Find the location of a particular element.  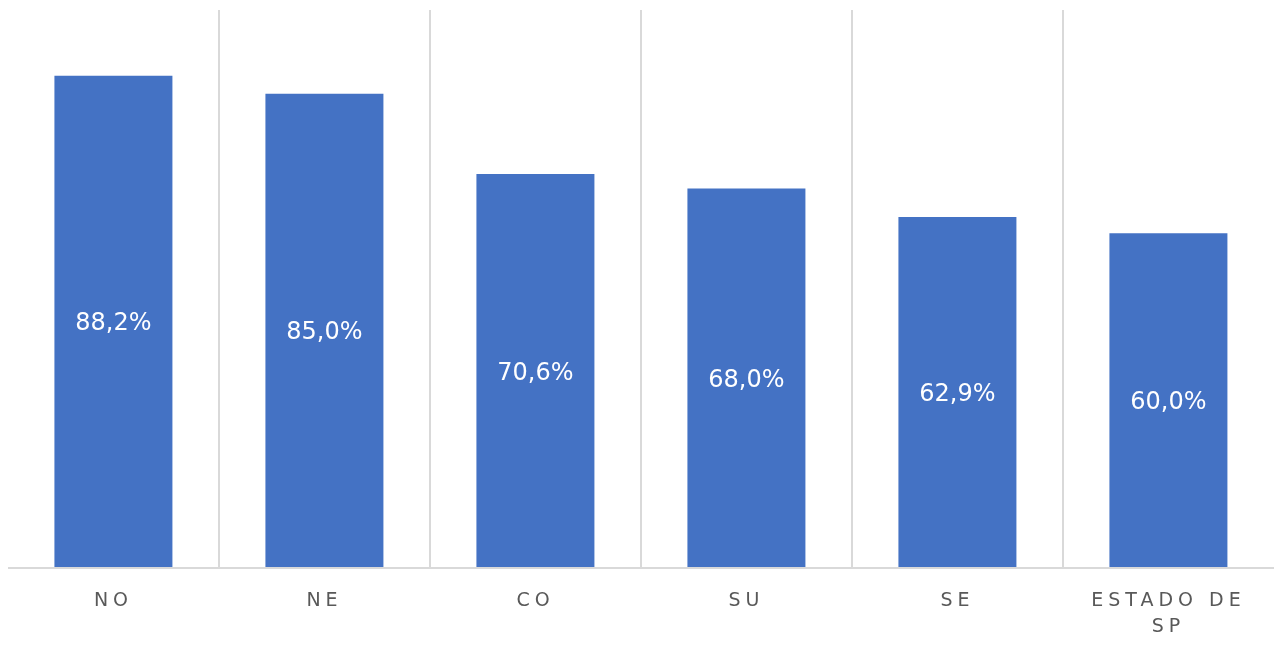

data-label: 85,0% is located at coordinates (324, 331).